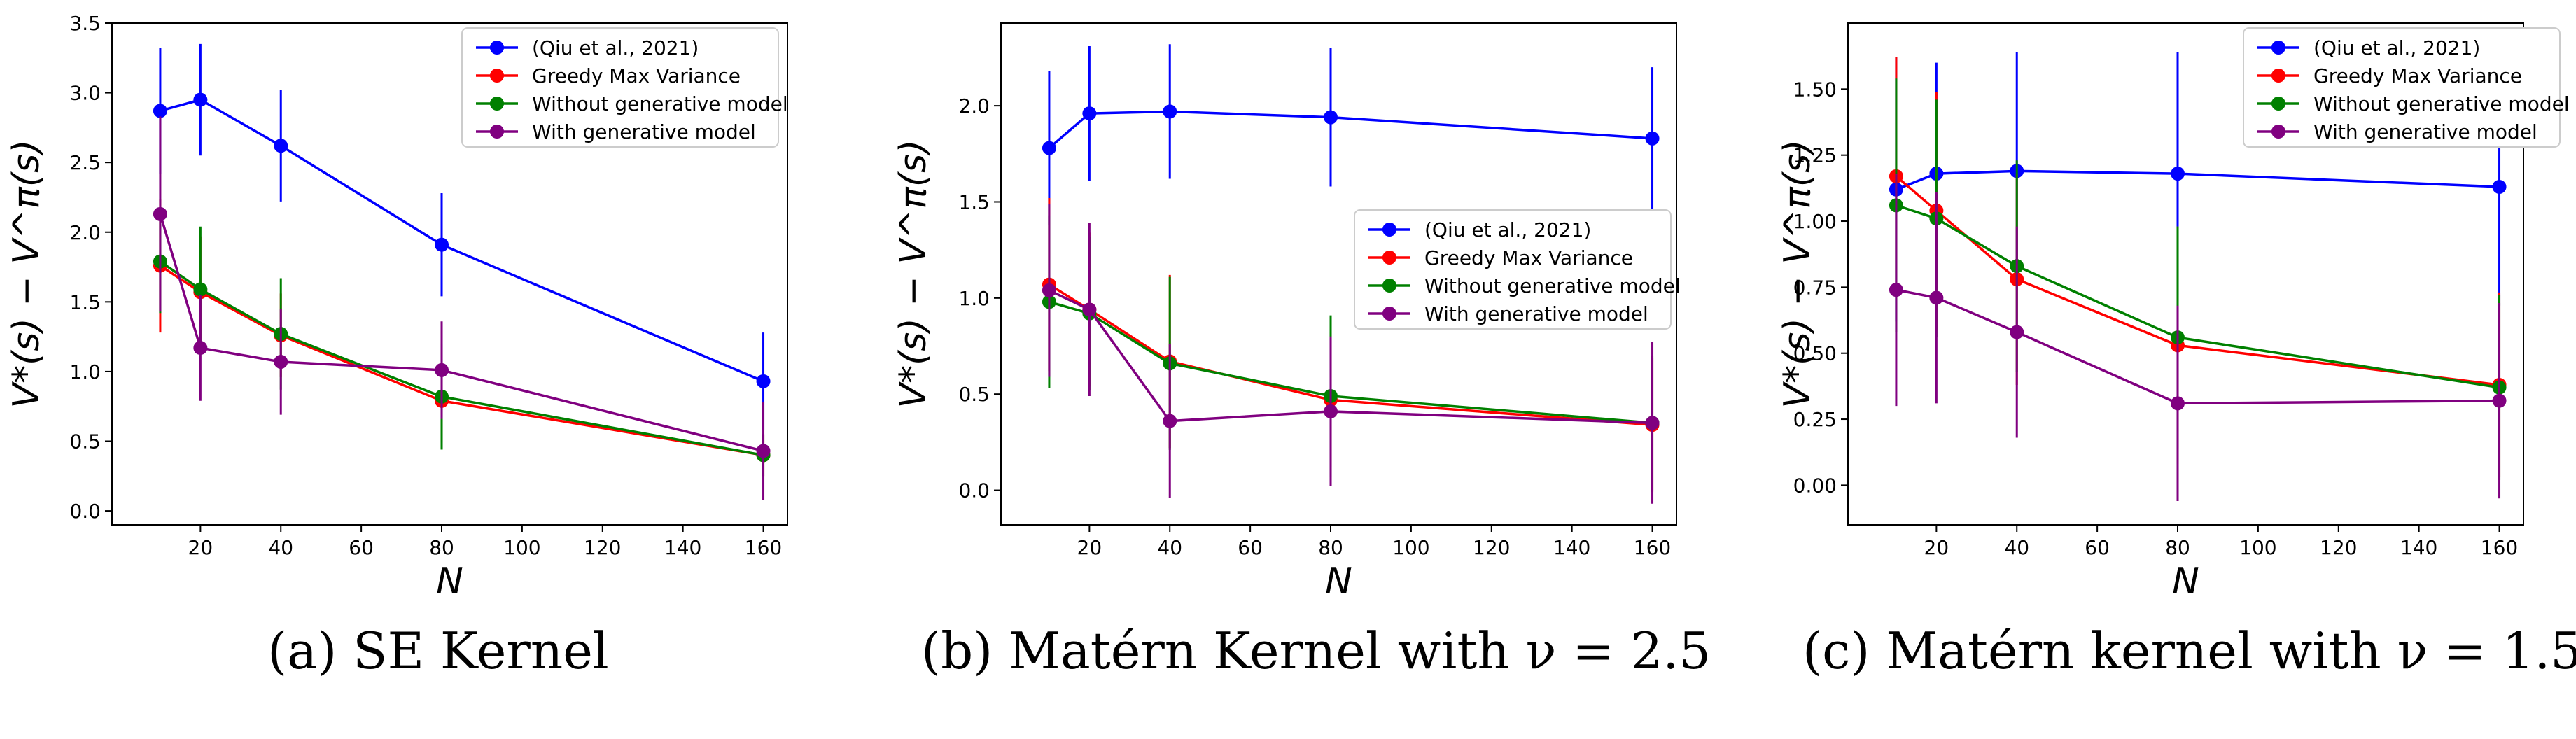  What do you see at coordinates (660, 103) in the screenshot?
I see `legend-label: Without generative model` at bounding box center [660, 103].